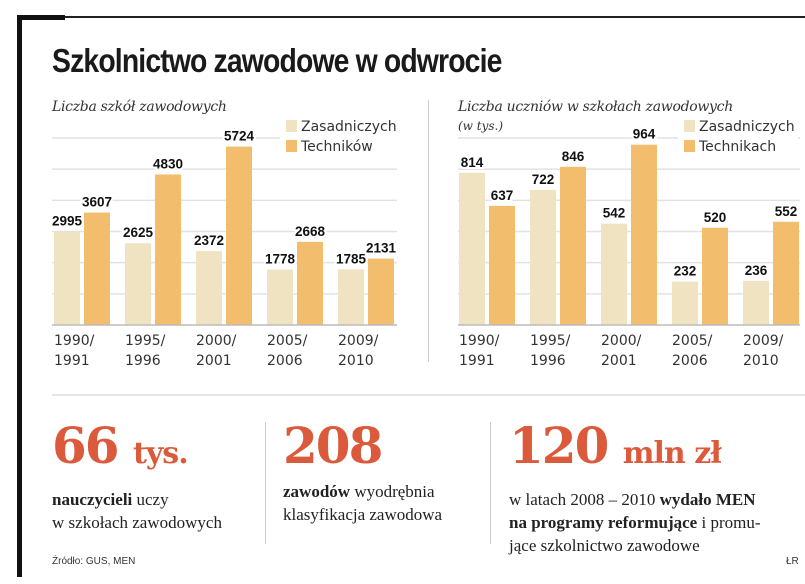 This screenshot has height=584, width=805. What do you see at coordinates (756, 270) in the screenshot?
I see `data-label: 236` at bounding box center [756, 270].